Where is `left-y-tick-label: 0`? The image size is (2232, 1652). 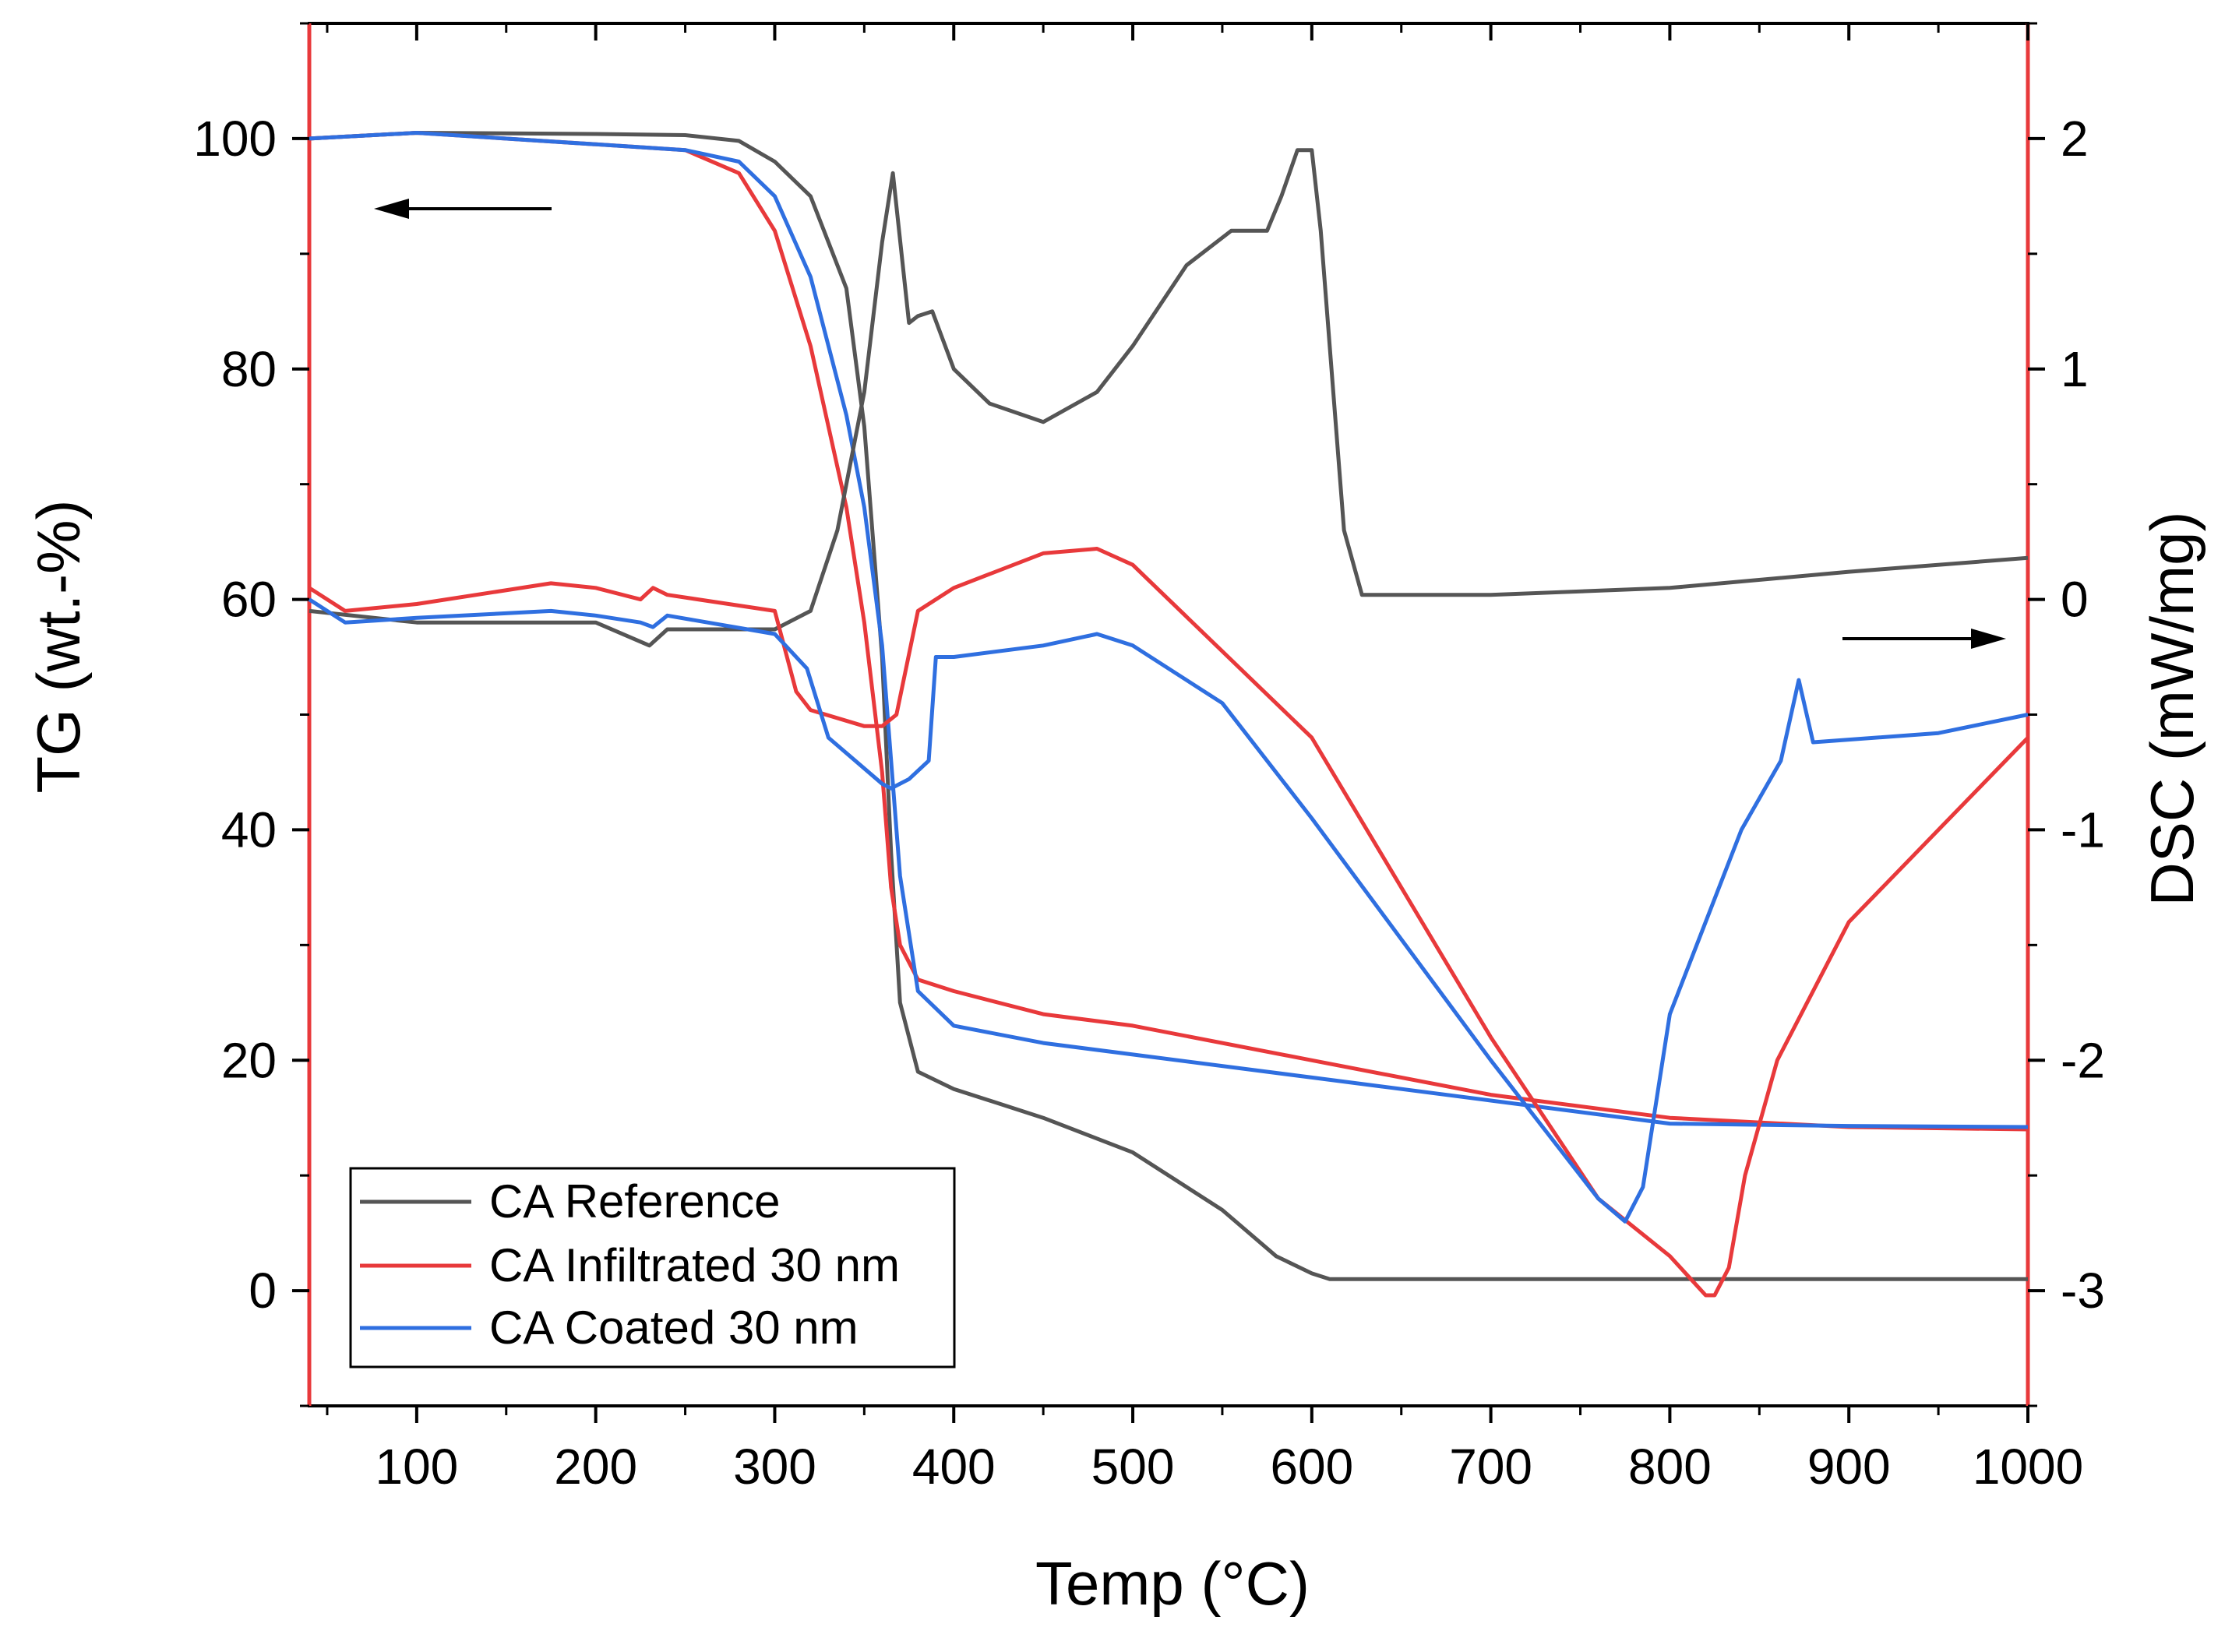 left-y-tick-label: 0 is located at coordinates (263, 1291).